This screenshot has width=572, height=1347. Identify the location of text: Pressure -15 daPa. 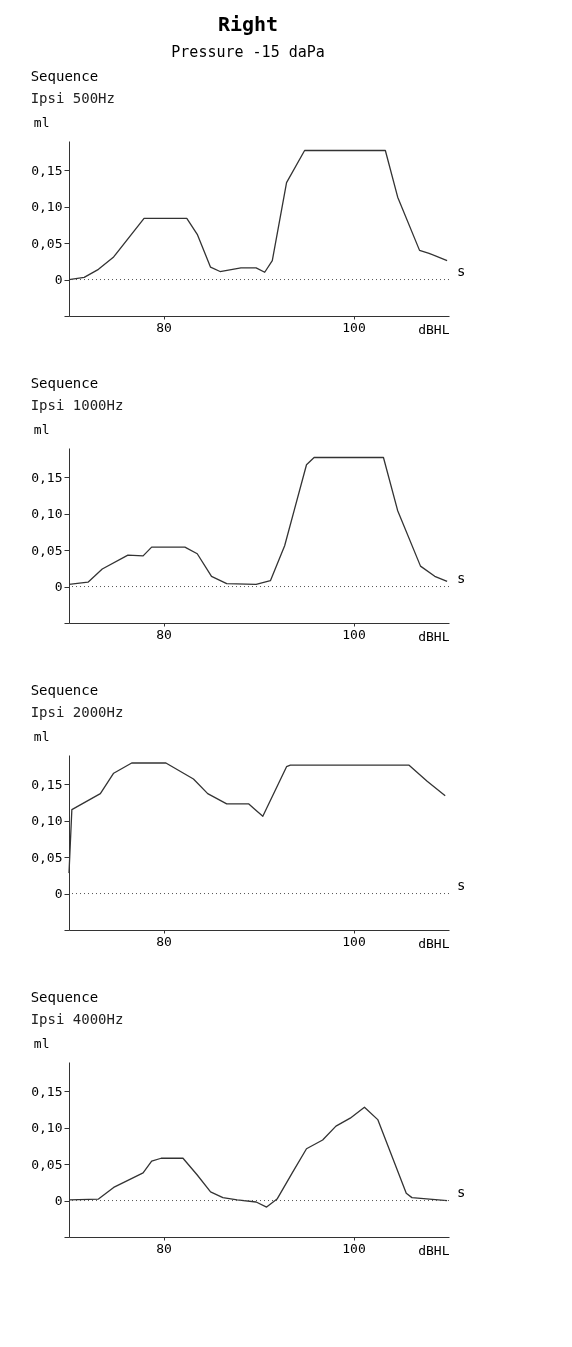
(248, 52).